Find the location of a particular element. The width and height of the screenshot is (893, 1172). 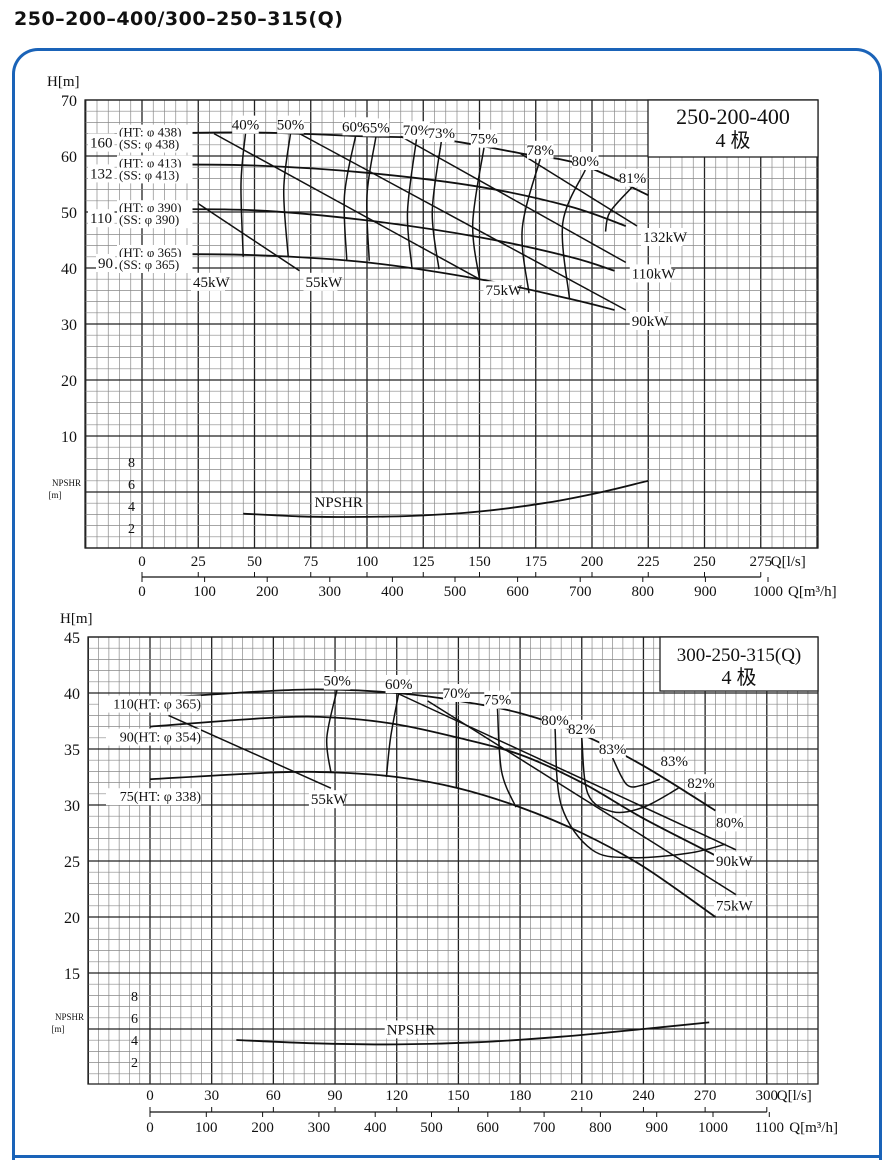

x-tick-label: 180 is located at coordinates (520, 1096).